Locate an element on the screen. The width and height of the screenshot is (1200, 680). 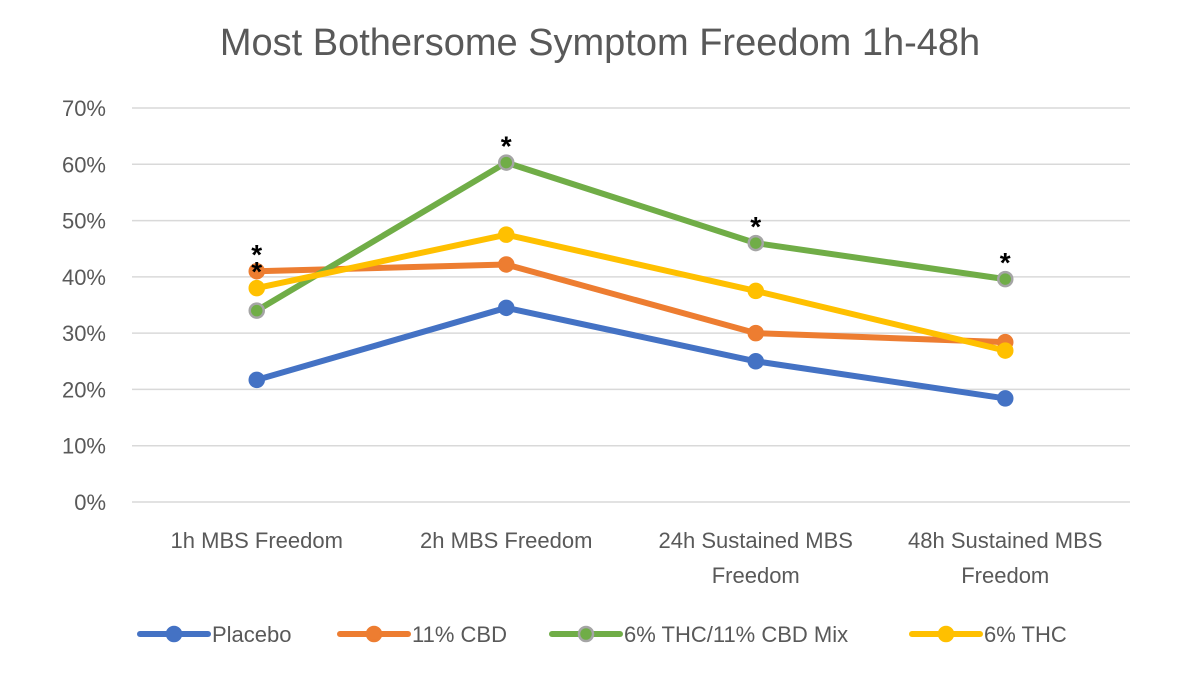
x-category-label: 1h MBS Freedom is located at coordinates (257, 540).